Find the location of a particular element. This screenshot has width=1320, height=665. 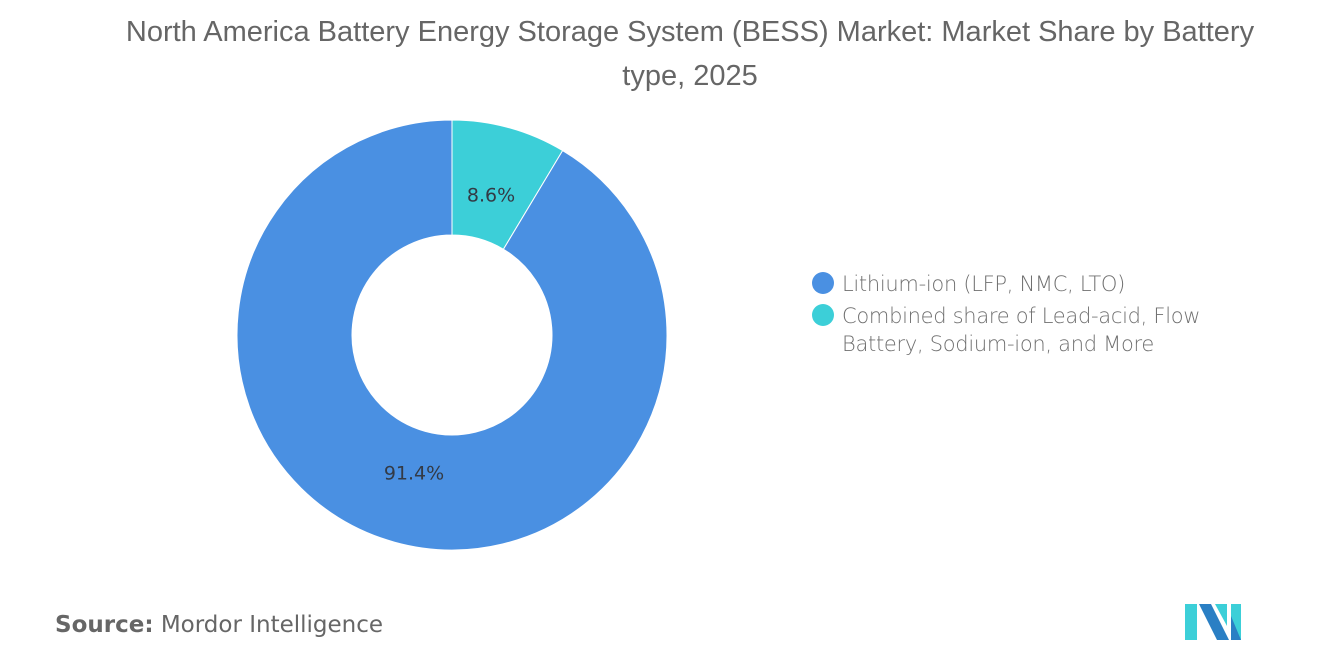

source-value: Mordor Intelligence is located at coordinates (272, 625).